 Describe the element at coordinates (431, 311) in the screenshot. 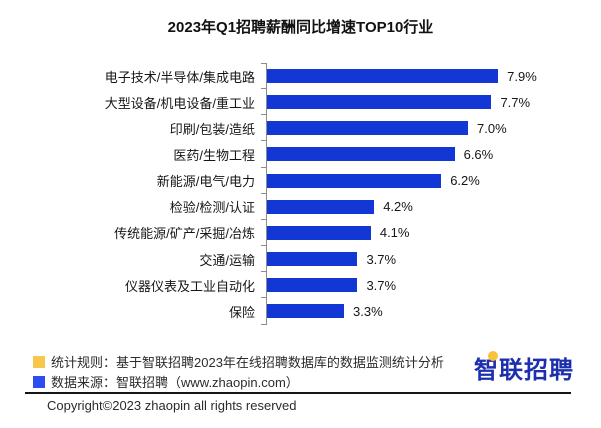

I see `bar-row: 3.3%` at that location.